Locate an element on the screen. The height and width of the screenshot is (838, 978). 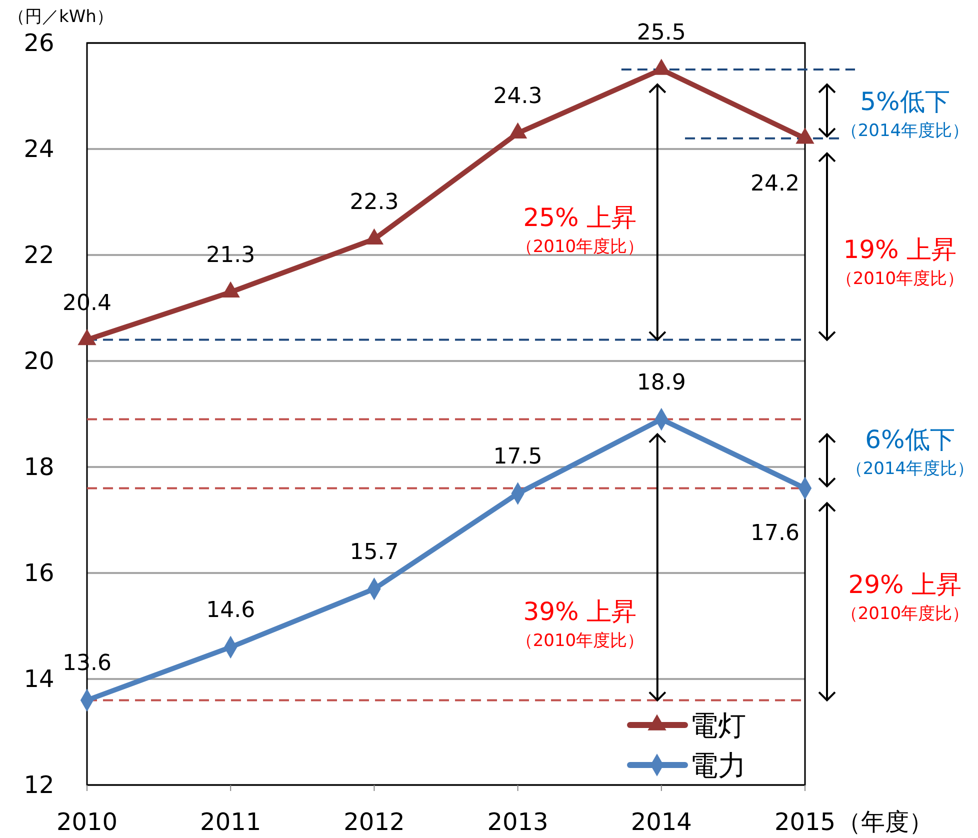
data-label: 17.5 is located at coordinates (517, 457).